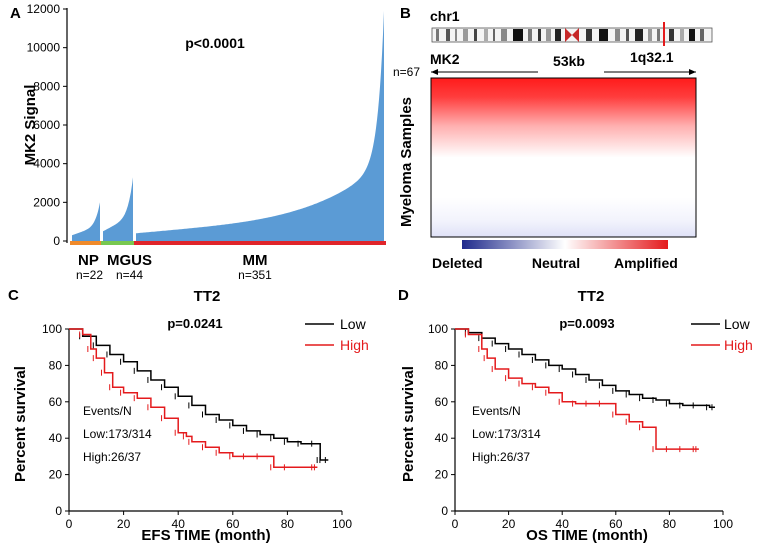 This screenshot has height=545, width=765. I want to click on legend-deleted: Deleted, so click(457, 263).